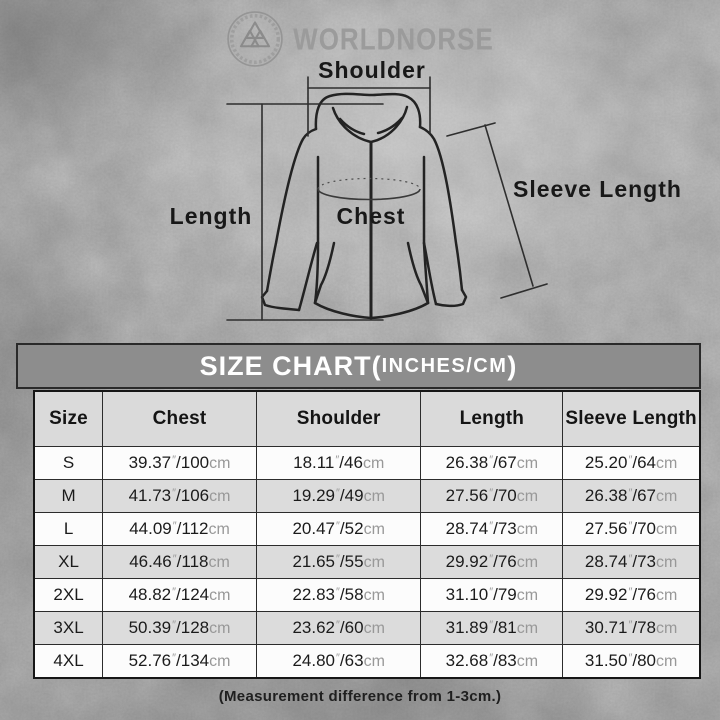  What do you see at coordinates (467, 627) in the screenshot?
I see `inches-value: 31.89` at bounding box center [467, 627].